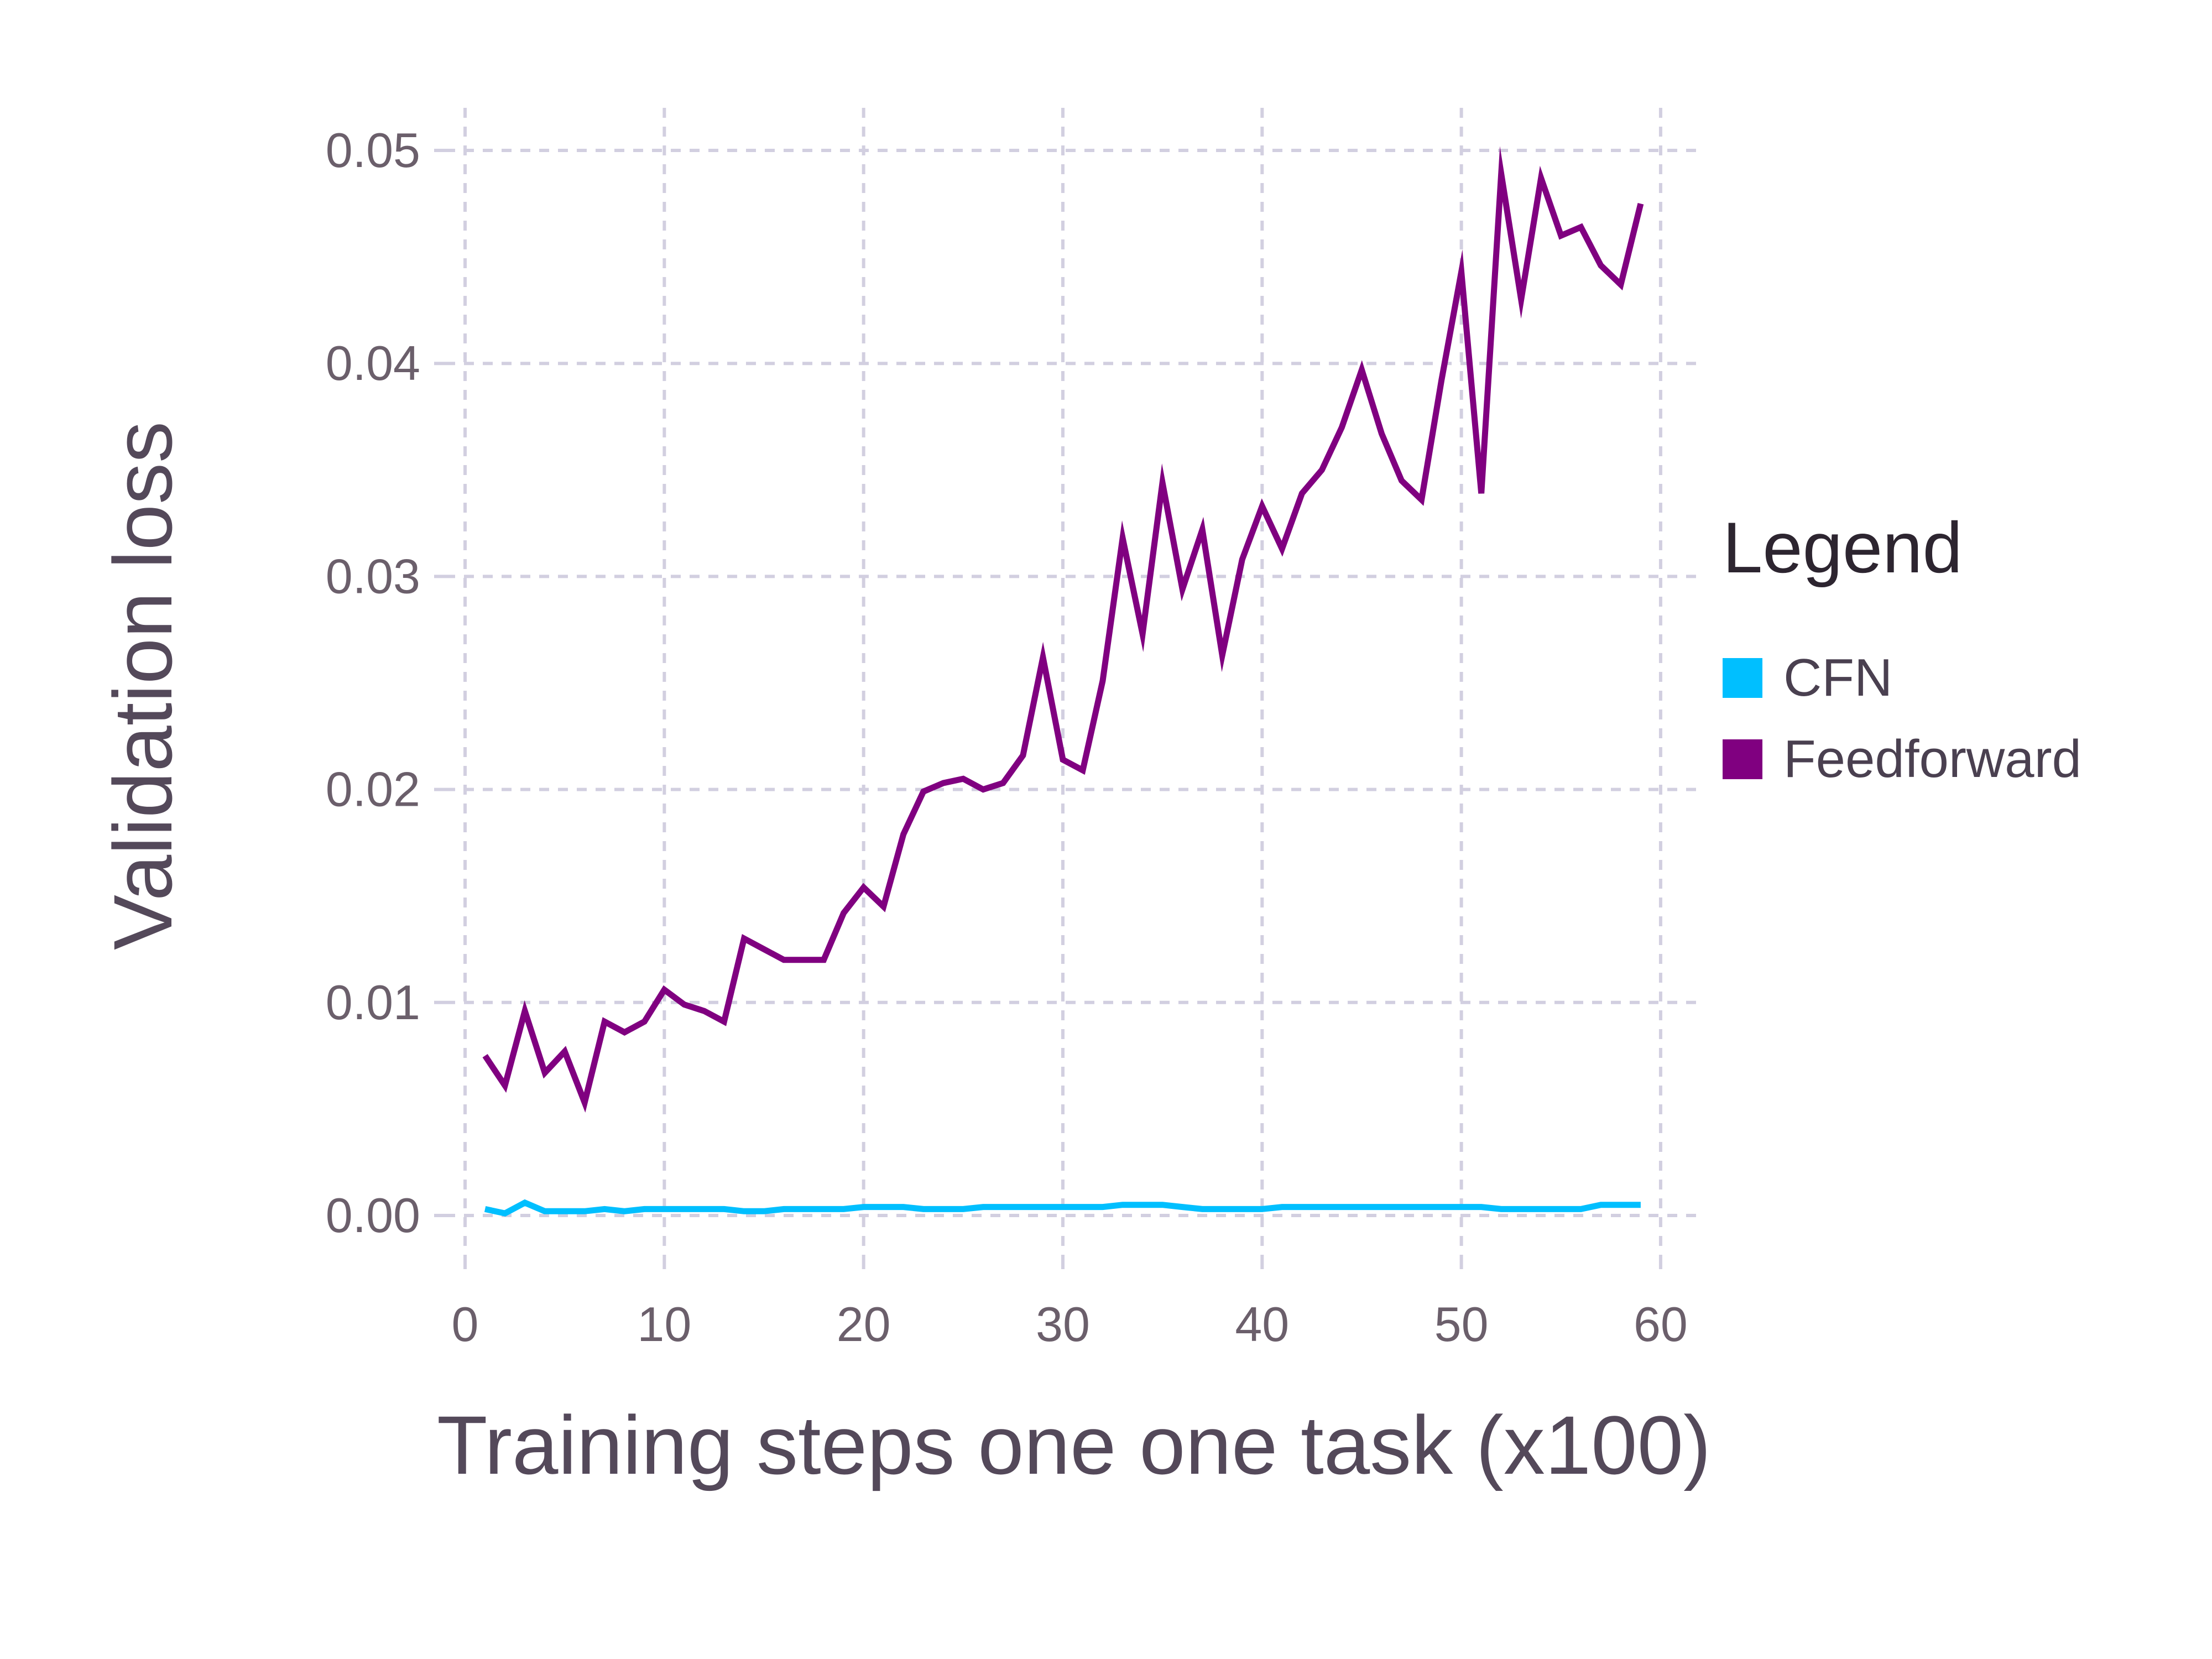  What do you see at coordinates (1743, 678) in the screenshot?
I see `legend-swatch-cfn` at bounding box center [1743, 678].